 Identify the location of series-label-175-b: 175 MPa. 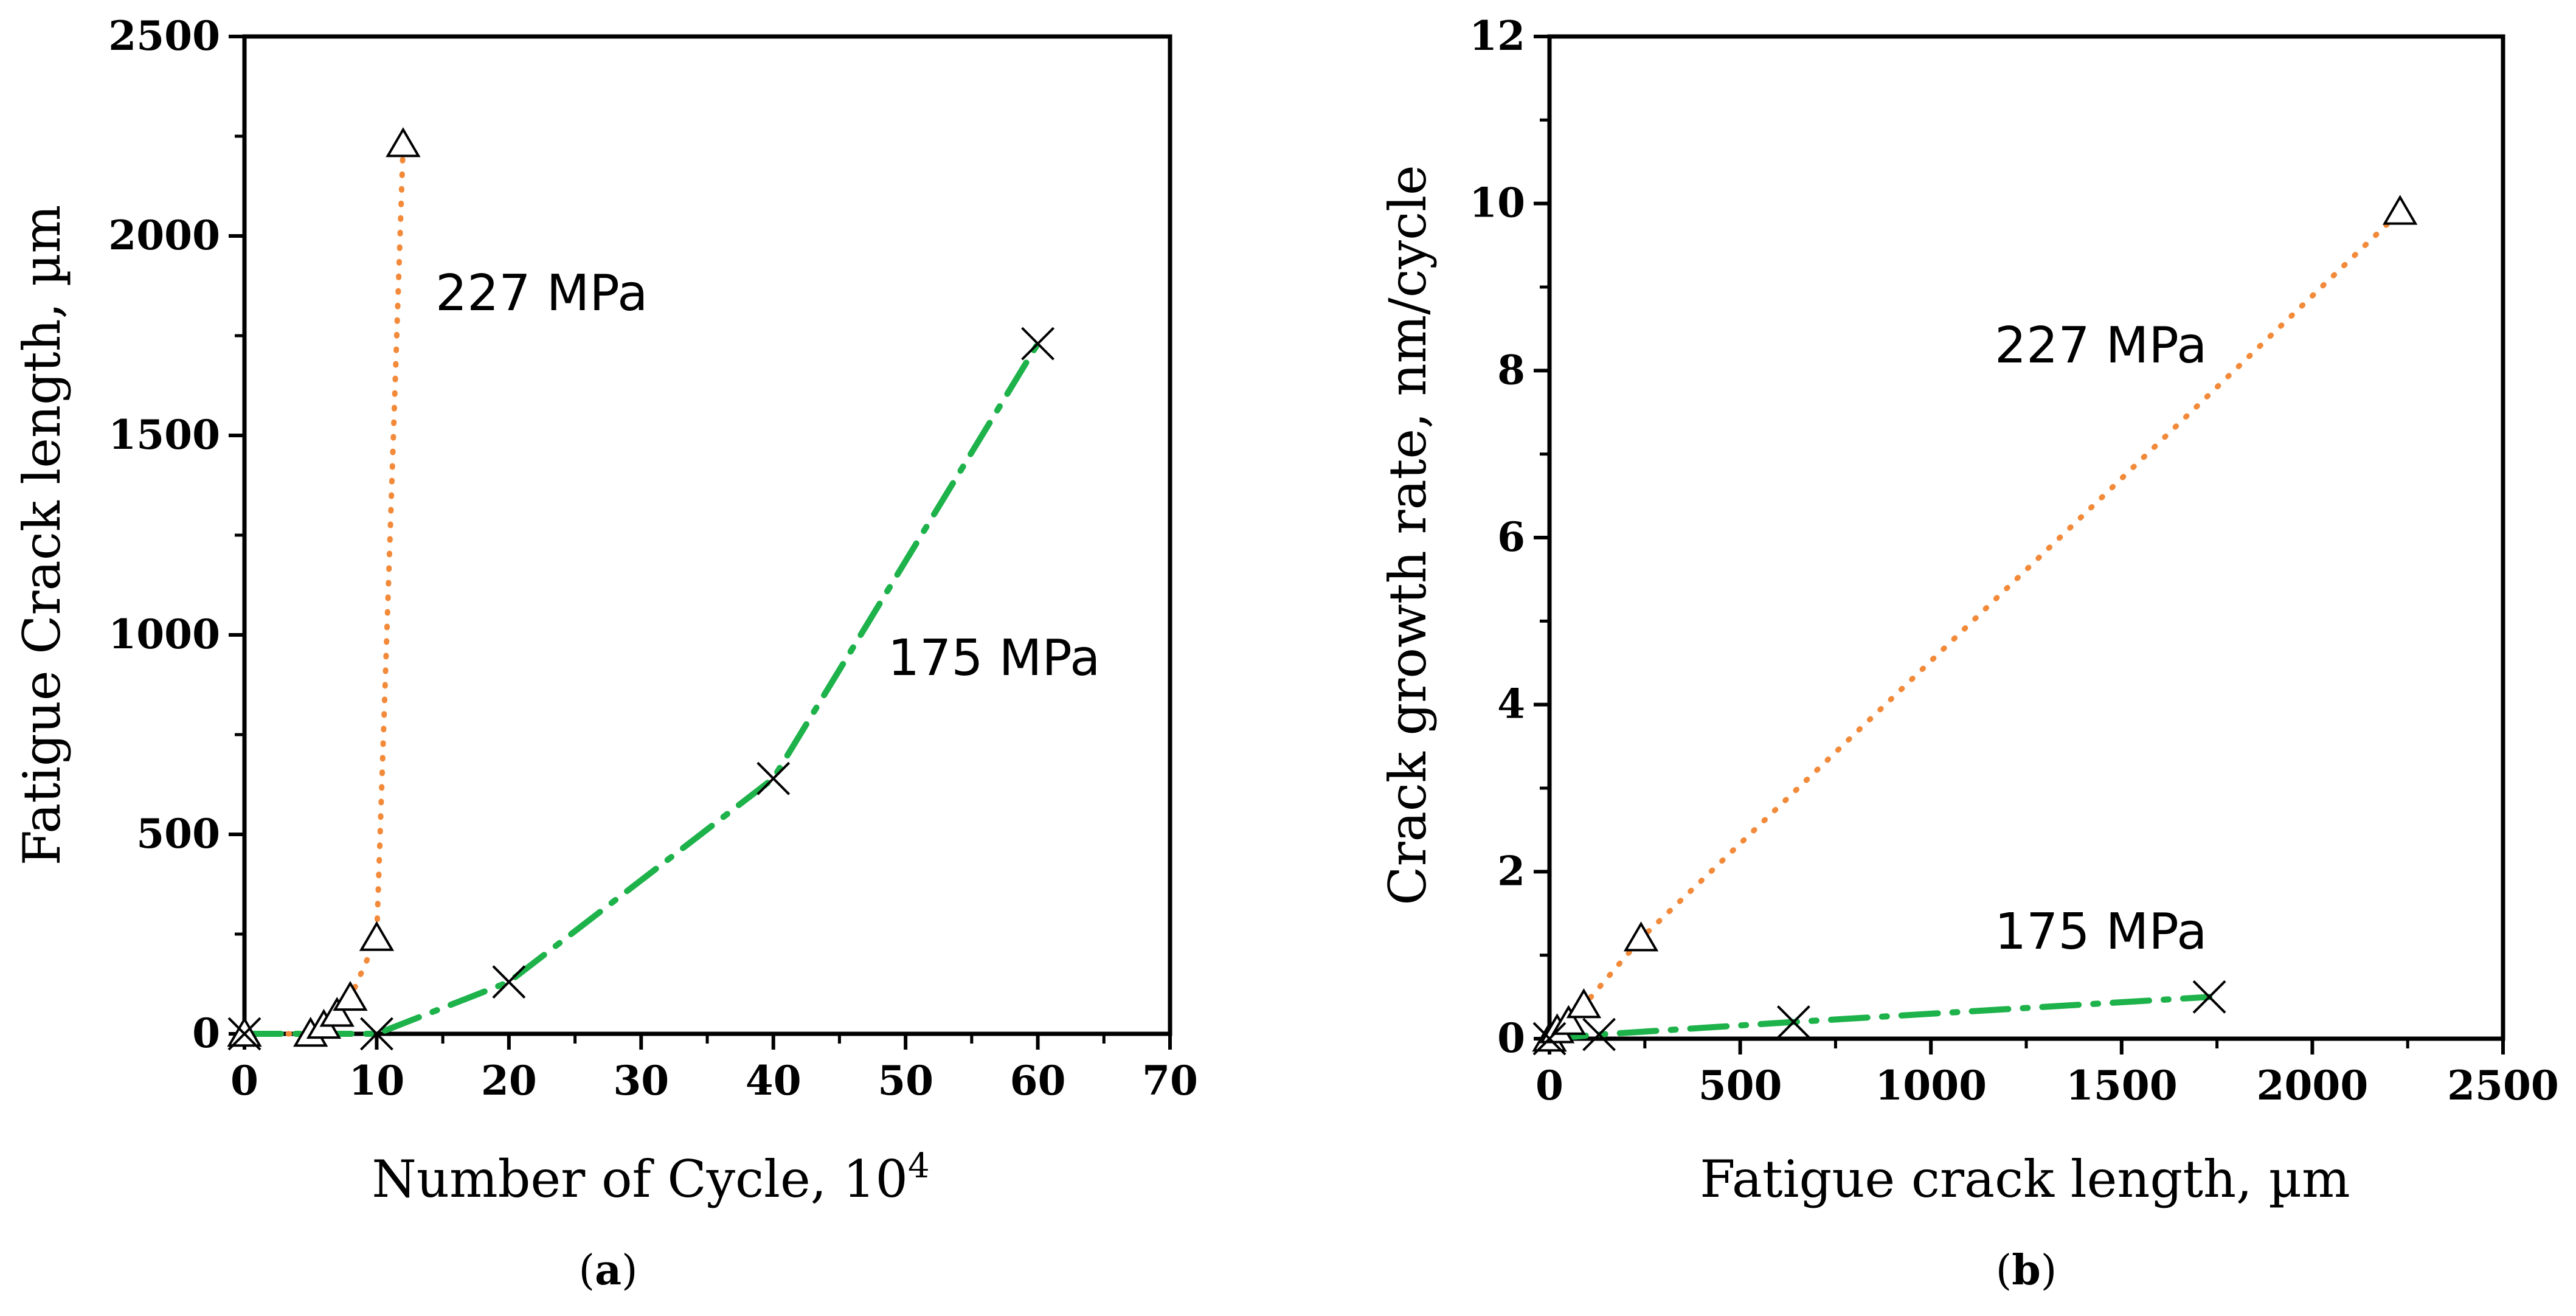
(2101, 932).